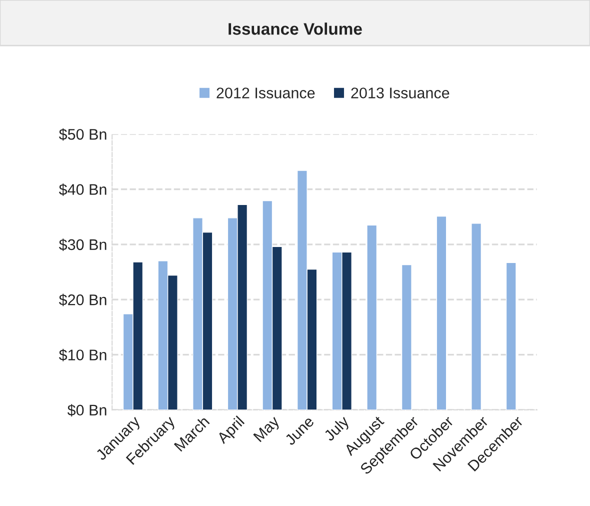 The width and height of the screenshot is (590, 506). Describe the element at coordinates (82, 134) in the screenshot. I see `y-tick-label: $50 Bn` at that location.